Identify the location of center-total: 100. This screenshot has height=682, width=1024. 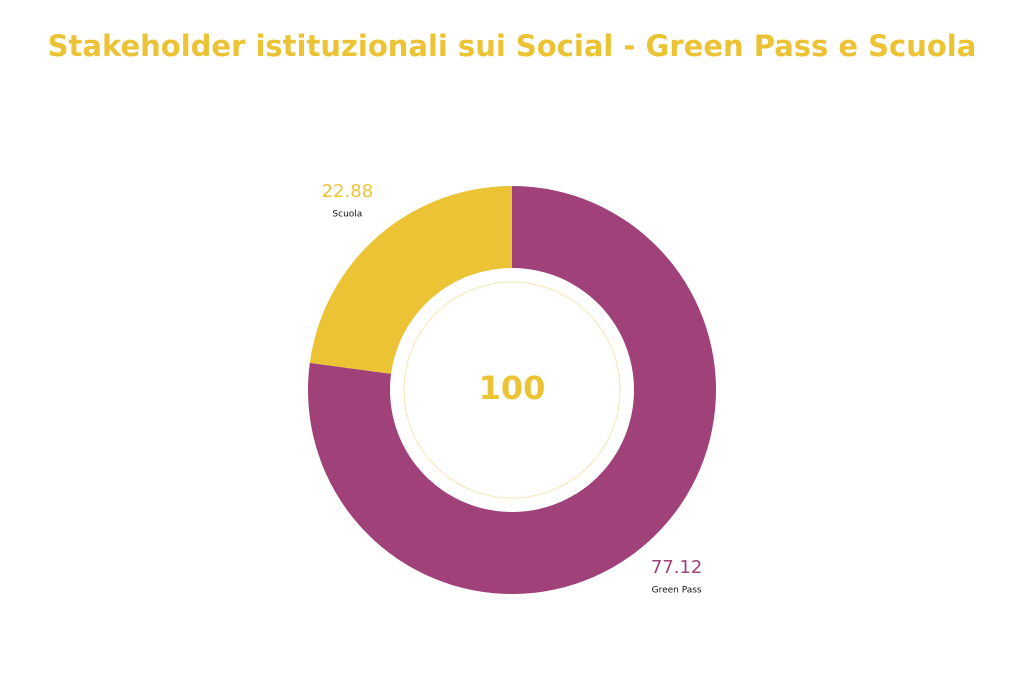
(512, 388).